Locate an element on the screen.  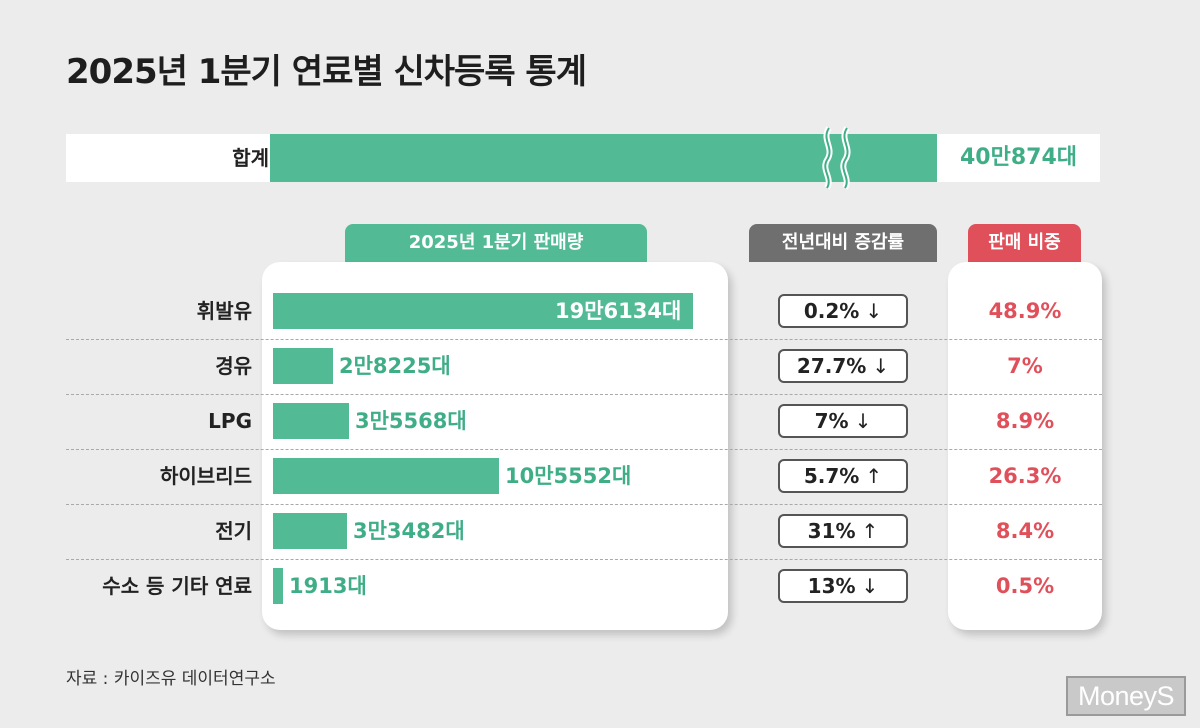
share-value: 7% is located at coordinates (1025, 366).